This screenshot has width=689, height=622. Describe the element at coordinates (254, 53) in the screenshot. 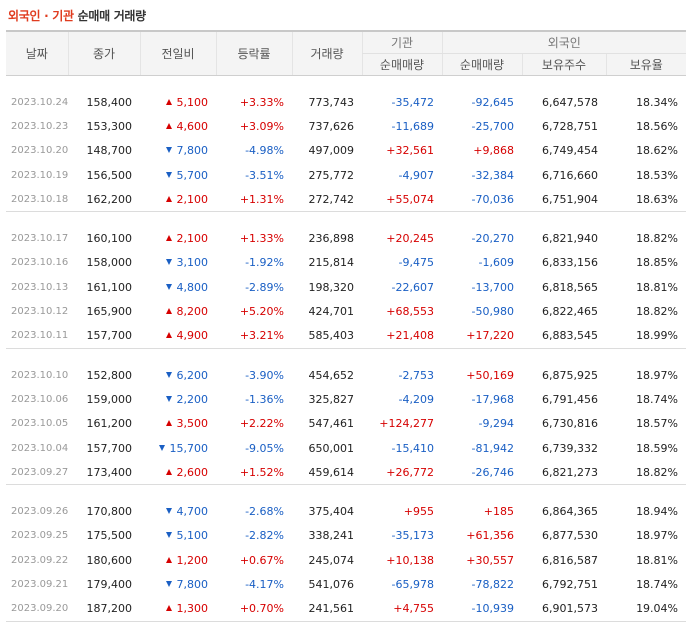

I see `header-rate: 등락률` at that location.